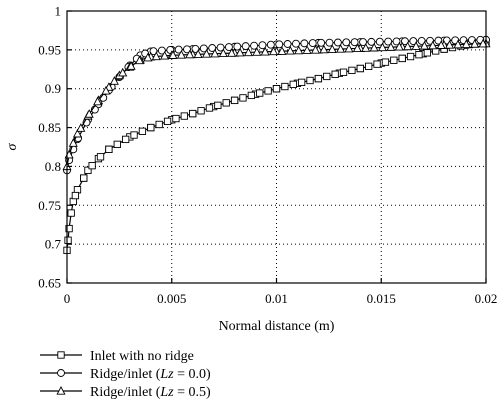 The height and width of the screenshot is (411, 500). I want to click on x-axis-title: Normal distance (m), so click(277, 326).